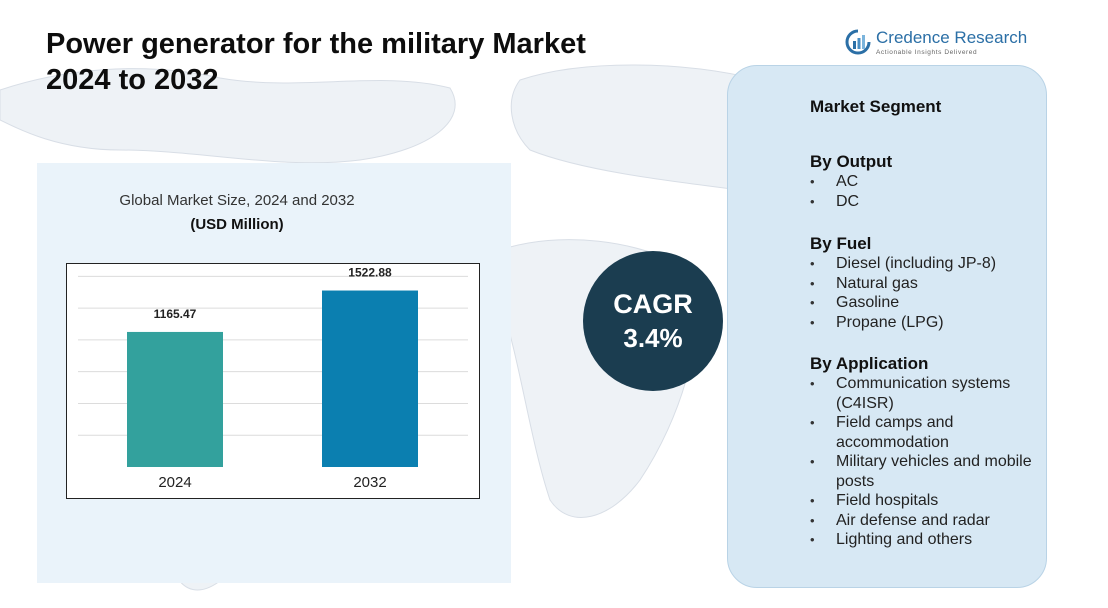 Image resolution: width=1108 pixels, height=608 pixels. I want to click on logo-name: Credence Research, so click(952, 37).